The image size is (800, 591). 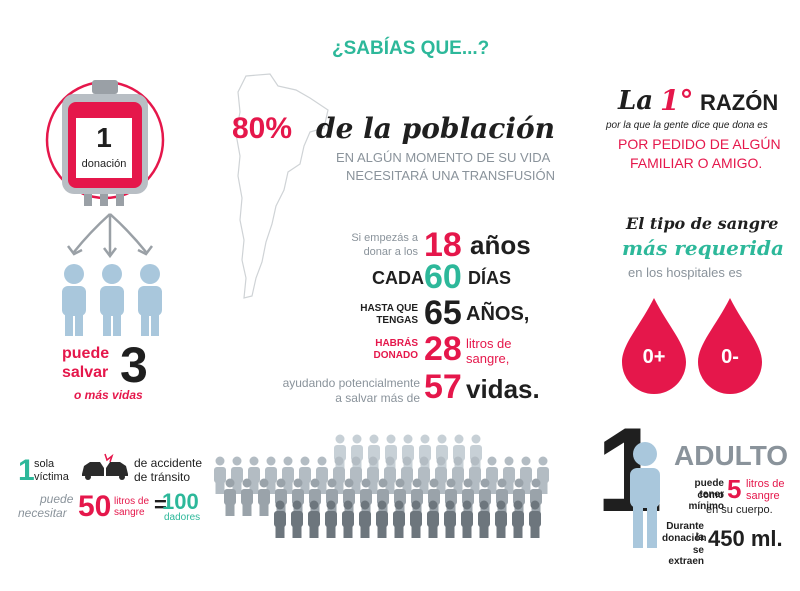 I want to click on population-sub2: NECESITARÁ UNA TRANSFUSIÓN, so click(x=450, y=175).